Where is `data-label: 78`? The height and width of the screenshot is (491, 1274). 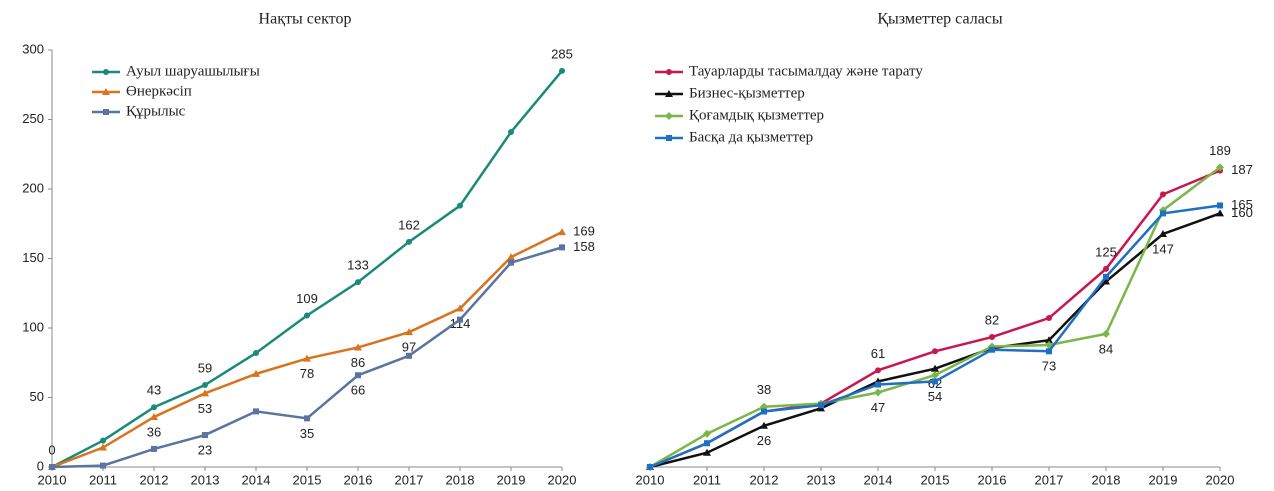 data-label: 78 is located at coordinates (307, 373).